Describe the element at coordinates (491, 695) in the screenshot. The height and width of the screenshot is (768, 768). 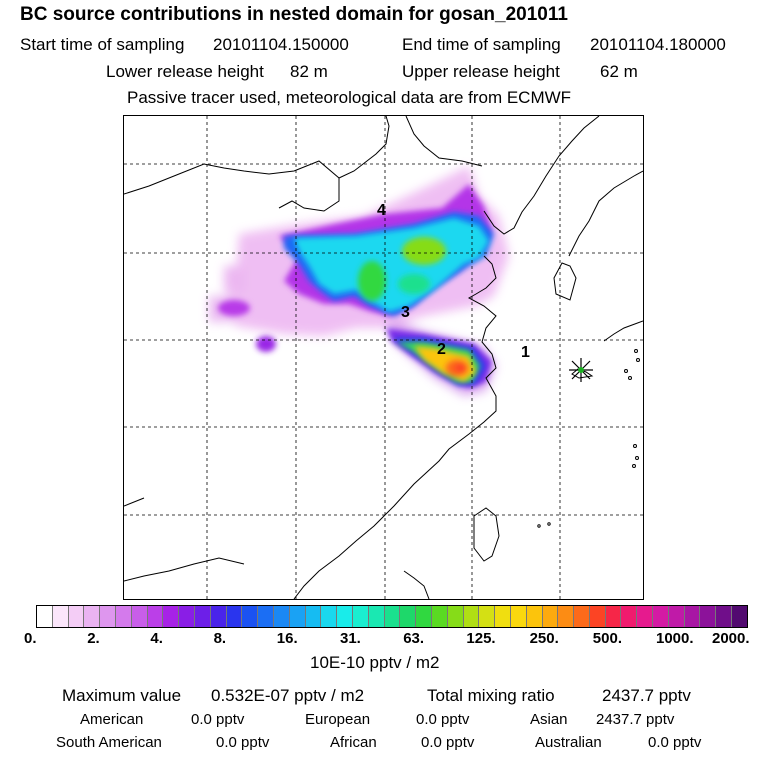
I see `total-mixing-label: Total mixing ratio` at that location.